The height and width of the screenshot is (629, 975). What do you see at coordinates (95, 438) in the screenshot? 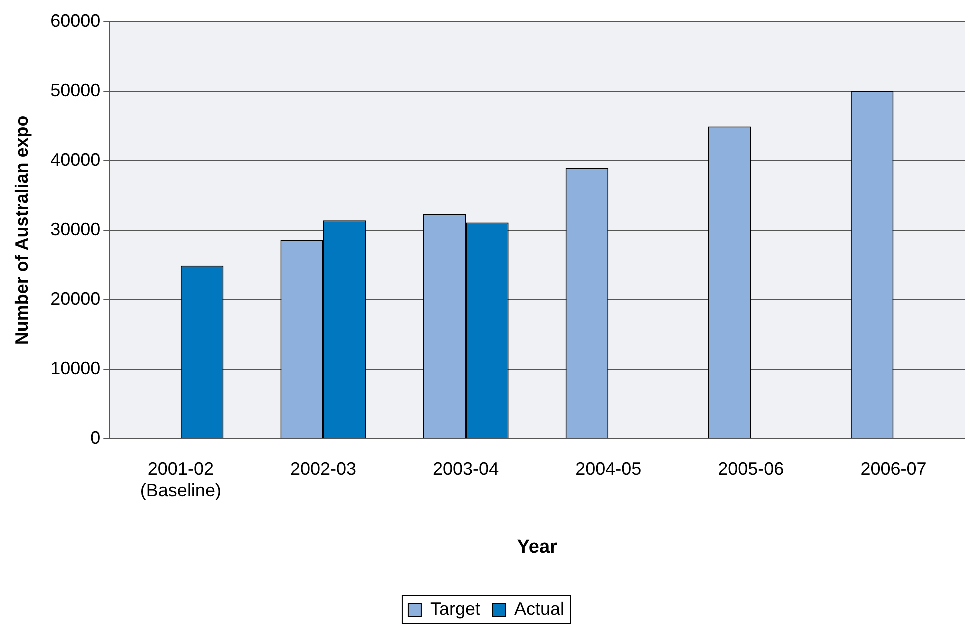
I see `y-tick-label: 0` at bounding box center [95, 438].